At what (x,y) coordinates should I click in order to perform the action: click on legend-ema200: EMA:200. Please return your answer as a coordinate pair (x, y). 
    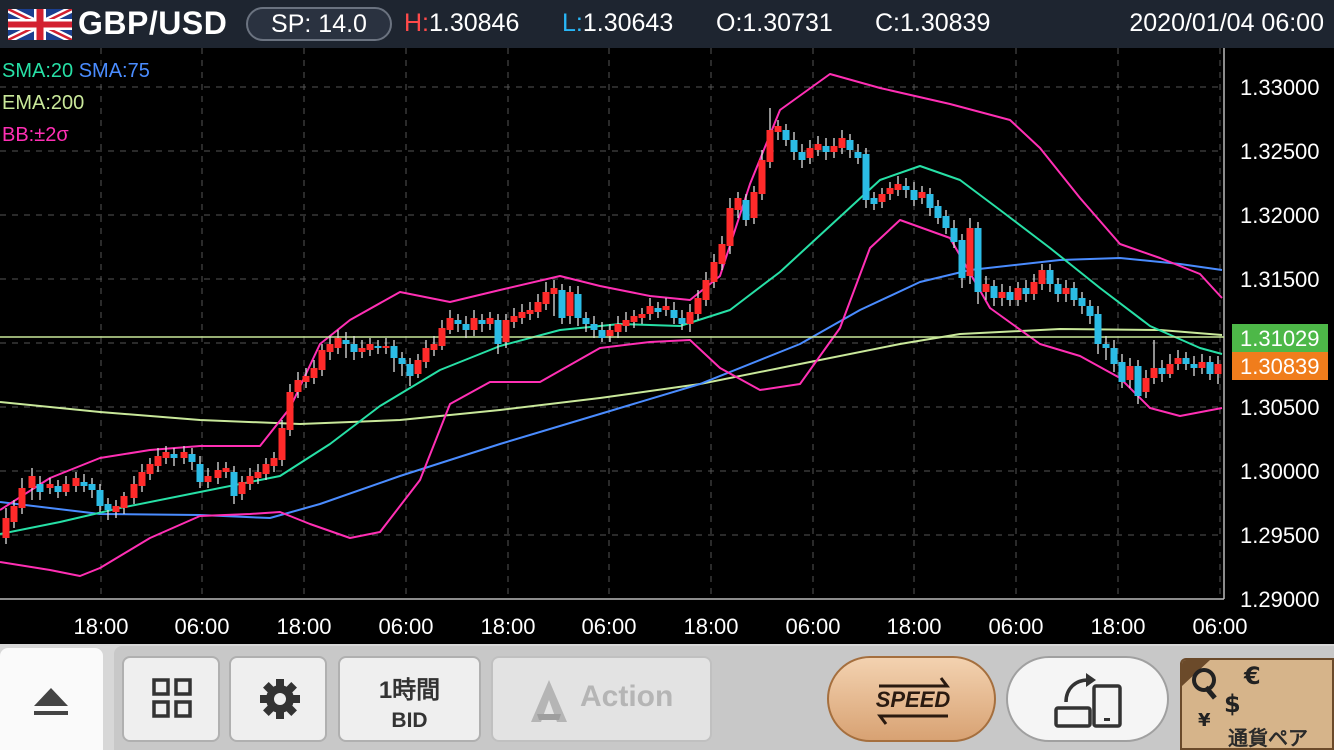
    Looking at the image, I should click on (43, 103).